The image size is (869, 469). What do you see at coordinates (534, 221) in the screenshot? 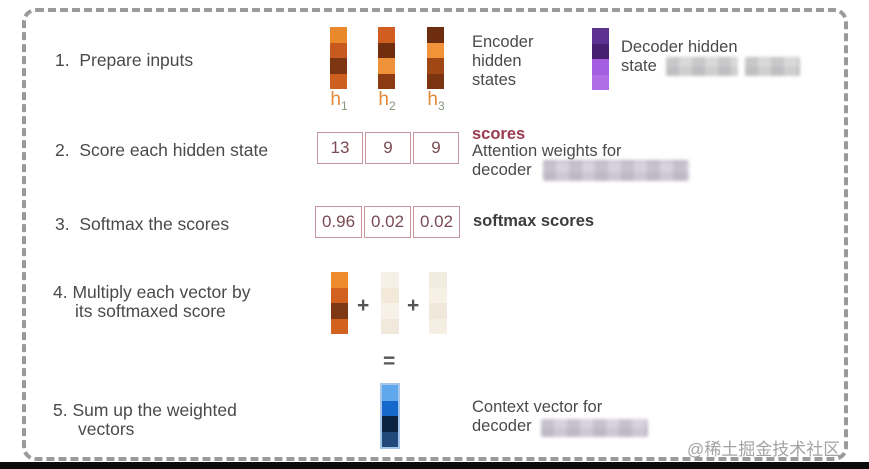
I see `softmax-caption: softmax scores` at bounding box center [534, 221].